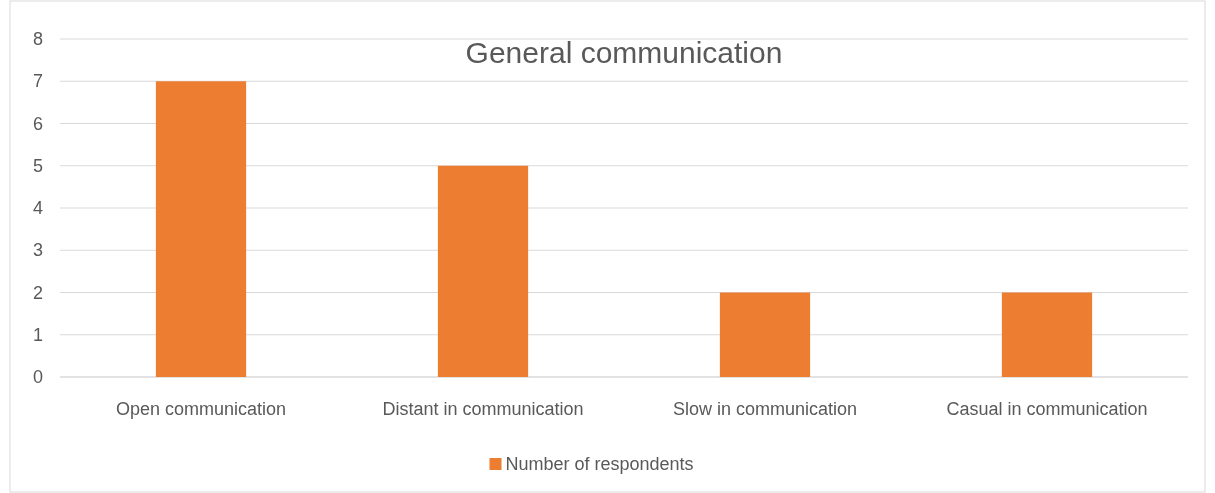 This screenshot has width=1215, height=493. What do you see at coordinates (38, 250) in the screenshot?
I see `y-tick-label: 3` at bounding box center [38, 250].